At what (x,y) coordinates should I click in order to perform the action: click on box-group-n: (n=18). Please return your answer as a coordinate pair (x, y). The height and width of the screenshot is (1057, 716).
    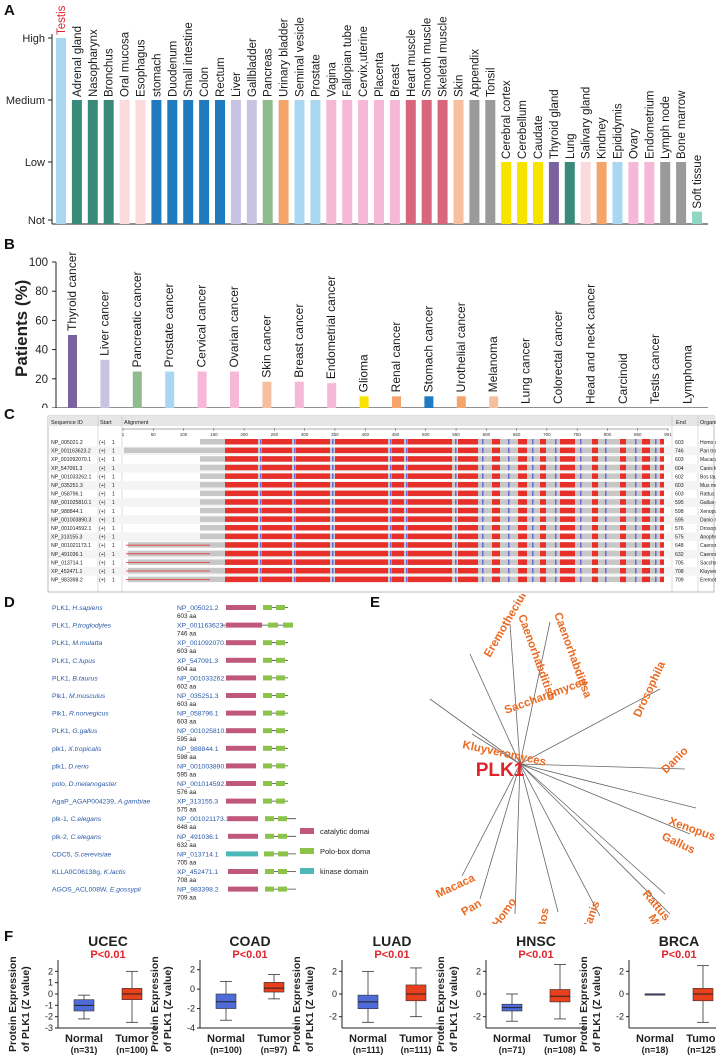
    Looking at the image, I should click on (655, 1050).